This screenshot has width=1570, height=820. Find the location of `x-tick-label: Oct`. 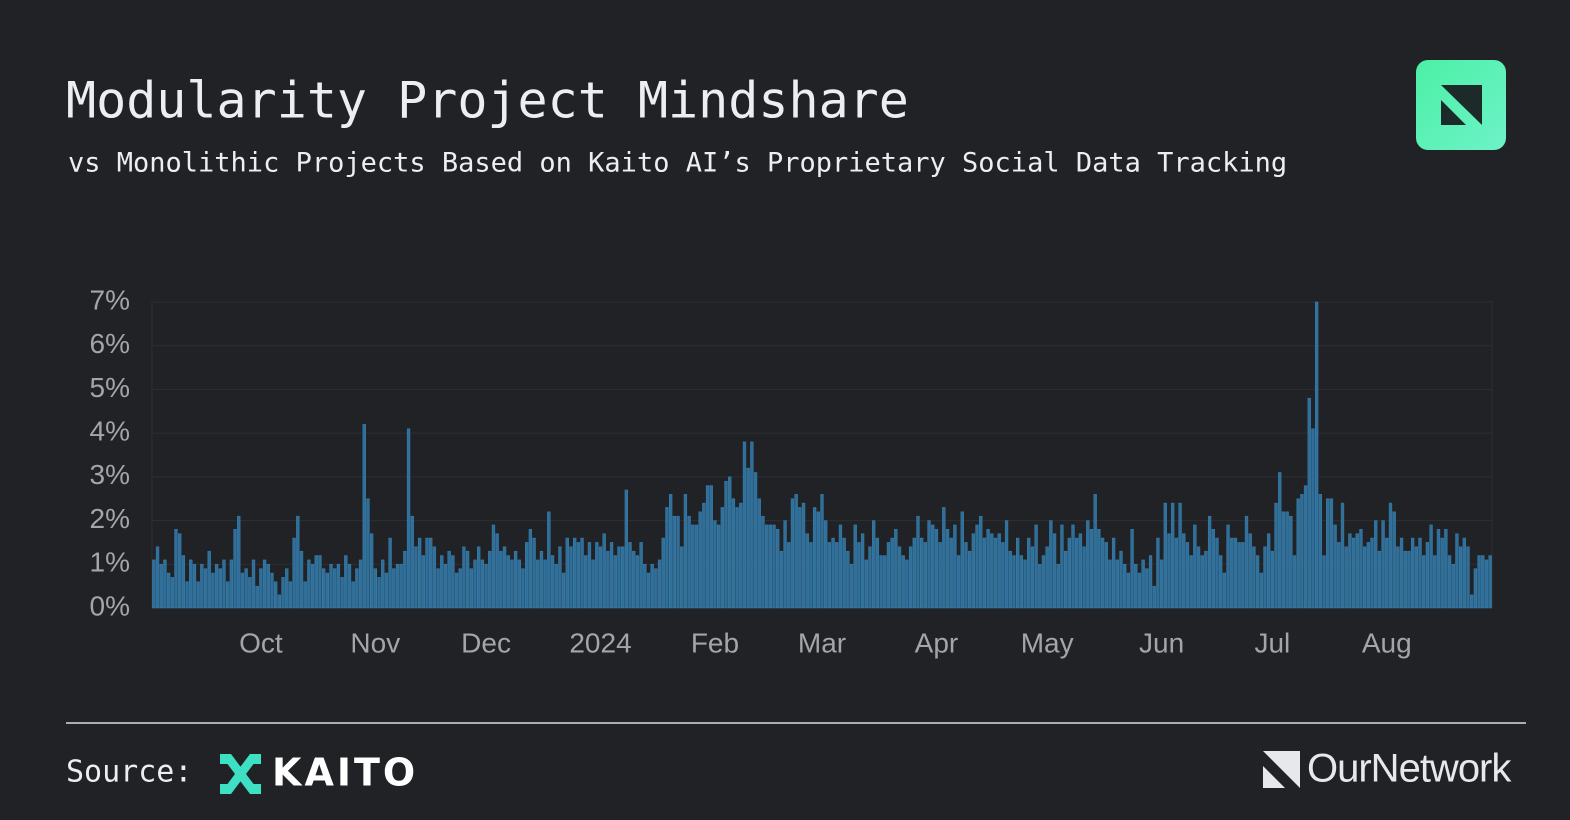

x-tick-label: Oct is located at coordinates (261, 642).